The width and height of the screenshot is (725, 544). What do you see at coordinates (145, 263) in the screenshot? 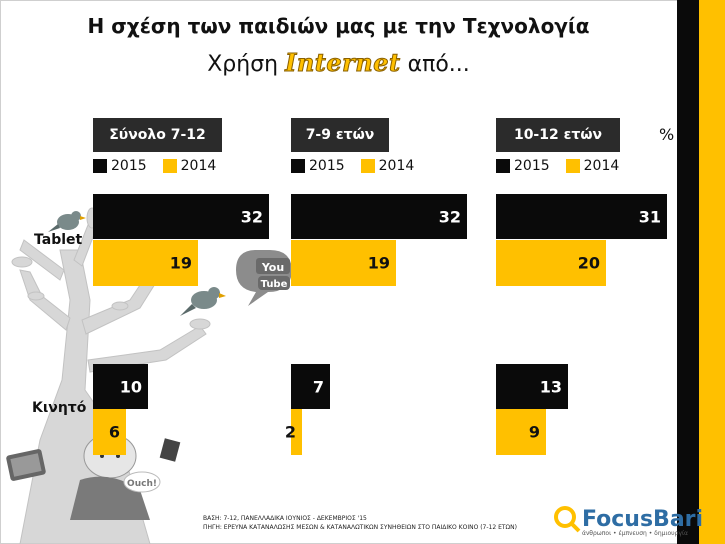
I see `bar-Σύνολο-7-12-Tablet-2014: 19` at bounding box center [145, 263].